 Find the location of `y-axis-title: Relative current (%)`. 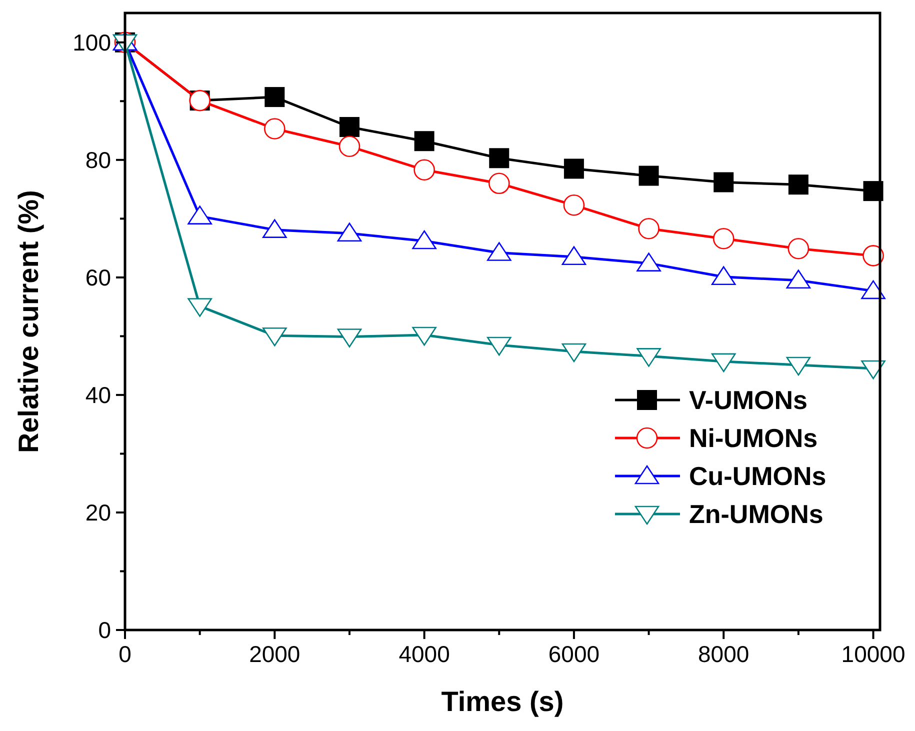

y-axis-title: Relative current (%) is located at coordinates (28, 321).